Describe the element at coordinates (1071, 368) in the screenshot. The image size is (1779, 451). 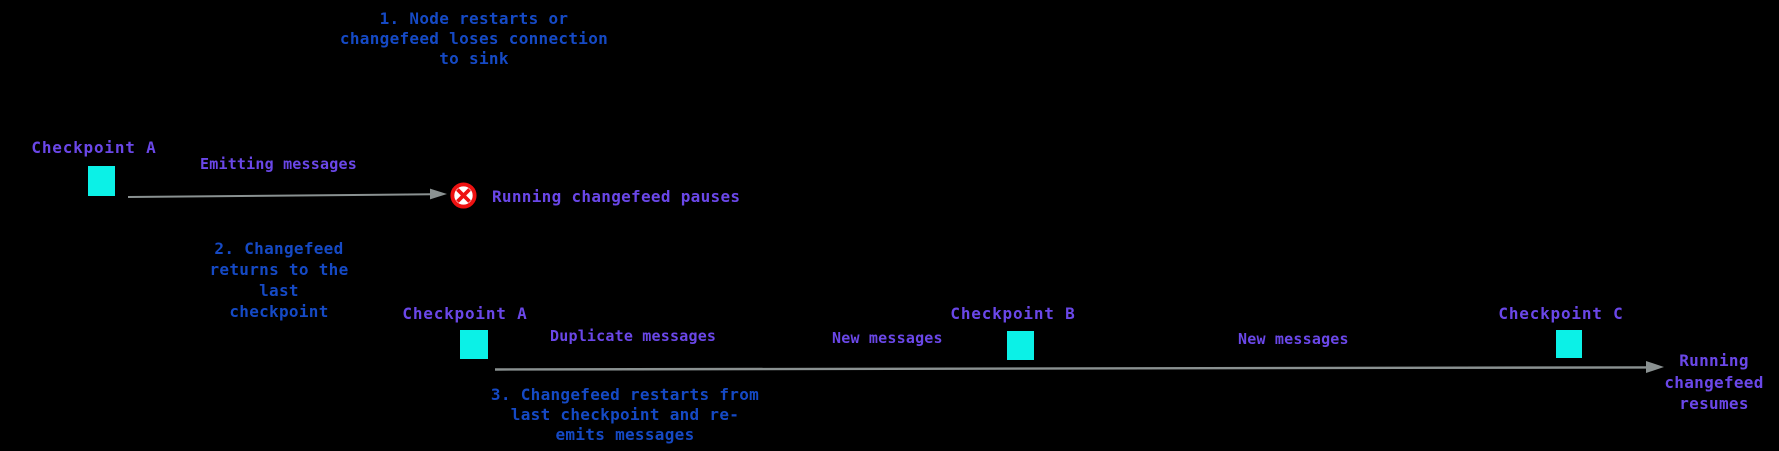
I see `timeline-2-arrow-line` at that location.